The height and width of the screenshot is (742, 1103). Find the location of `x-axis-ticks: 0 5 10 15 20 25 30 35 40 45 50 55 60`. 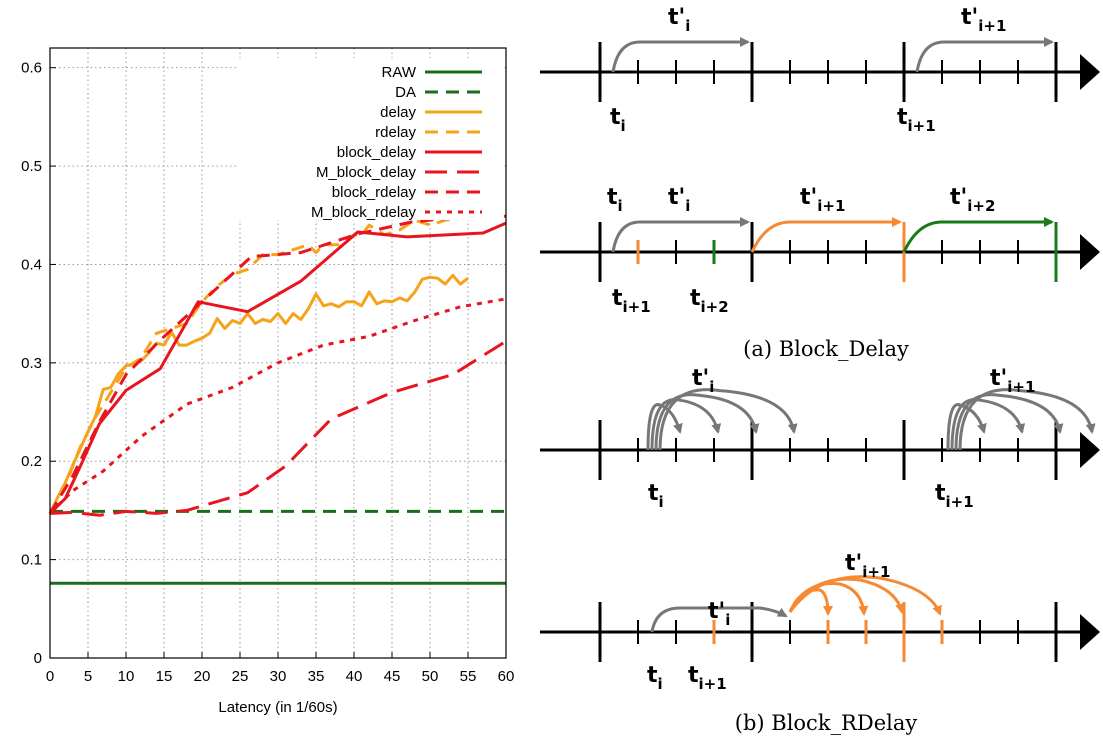

x-axis-ticks: 0 5 10 15 20 25 30 35 40 45 50 55 60 is located at coordinates (280, 668).